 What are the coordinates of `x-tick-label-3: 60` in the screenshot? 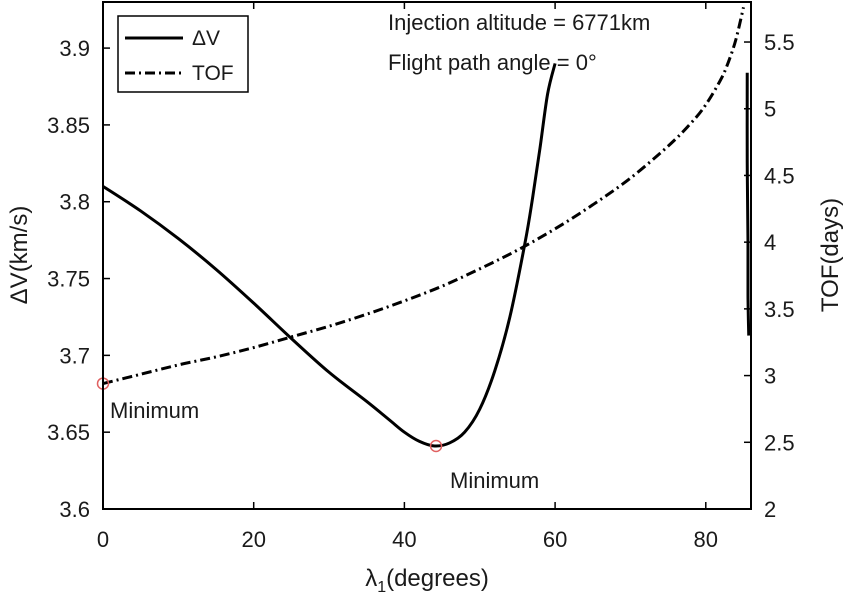 It's located at (555, 539).